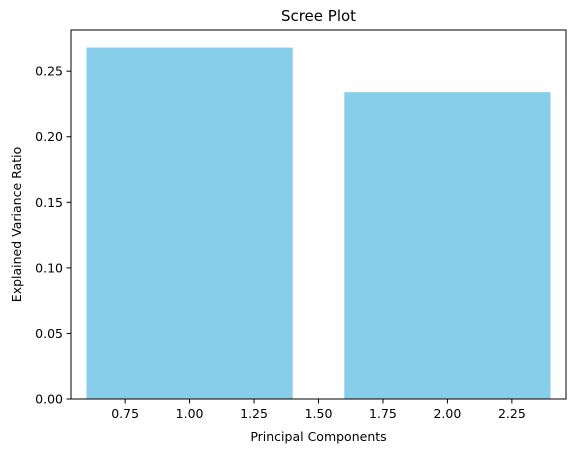  What do you see at coordinates (512, 413) in the screenshot?
I see `x-tick-label: 2.25` at bounding box center [512, 413].